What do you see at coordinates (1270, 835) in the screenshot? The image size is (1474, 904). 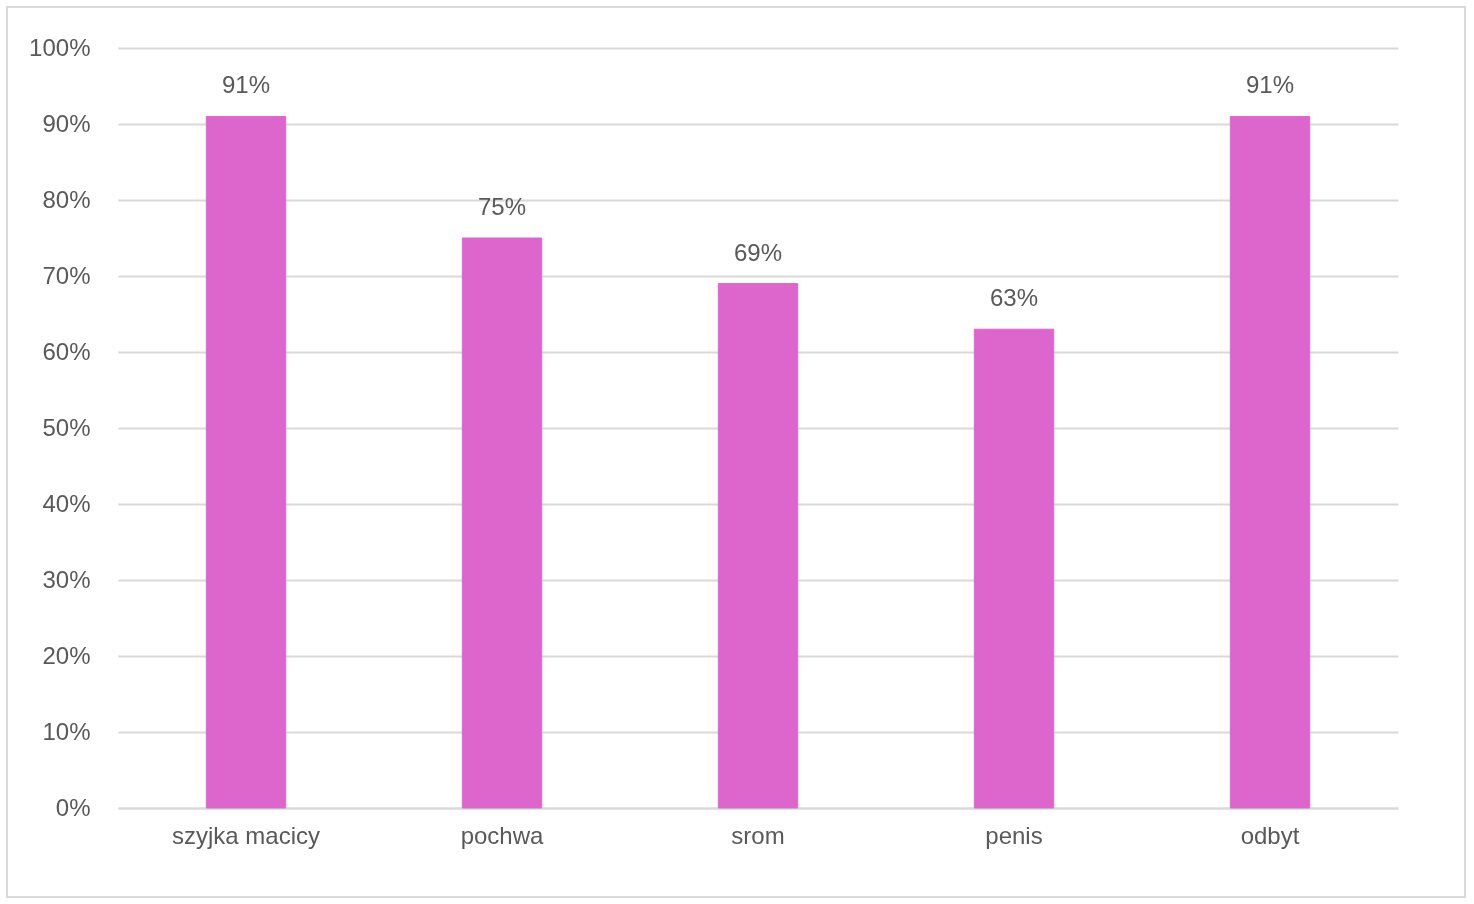 I see `x-tick-label: odbyt` at bounding box center [1270, 835].